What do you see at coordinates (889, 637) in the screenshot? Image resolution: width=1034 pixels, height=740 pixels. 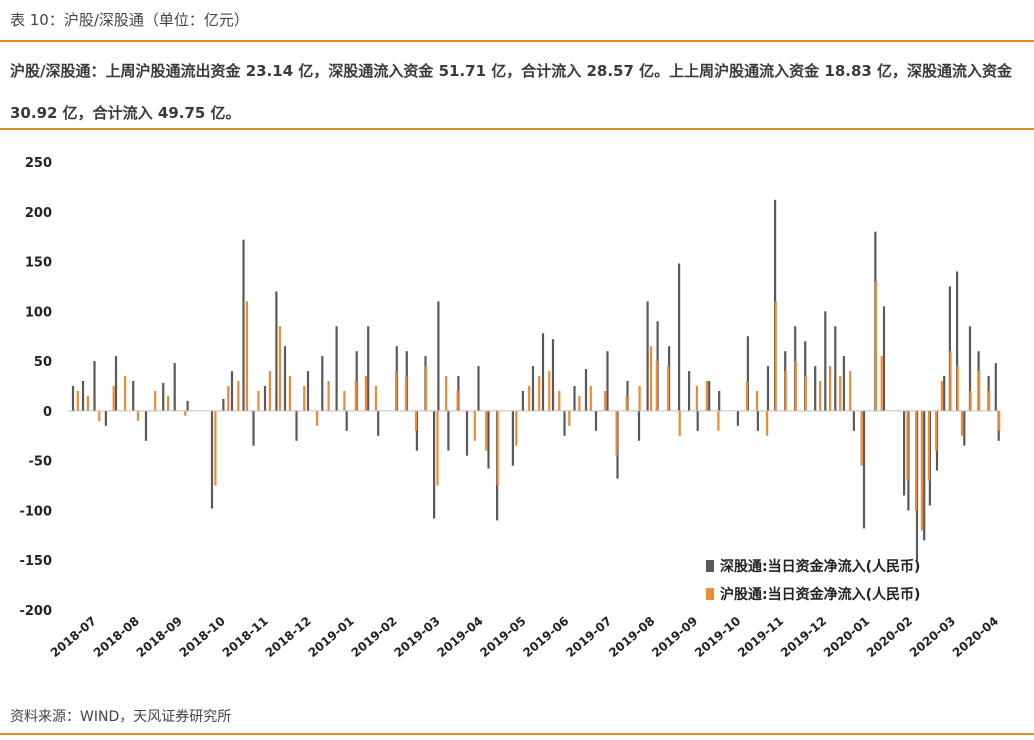 I see `x-tick-label: 2020-02` at bounding box center [889, 637].